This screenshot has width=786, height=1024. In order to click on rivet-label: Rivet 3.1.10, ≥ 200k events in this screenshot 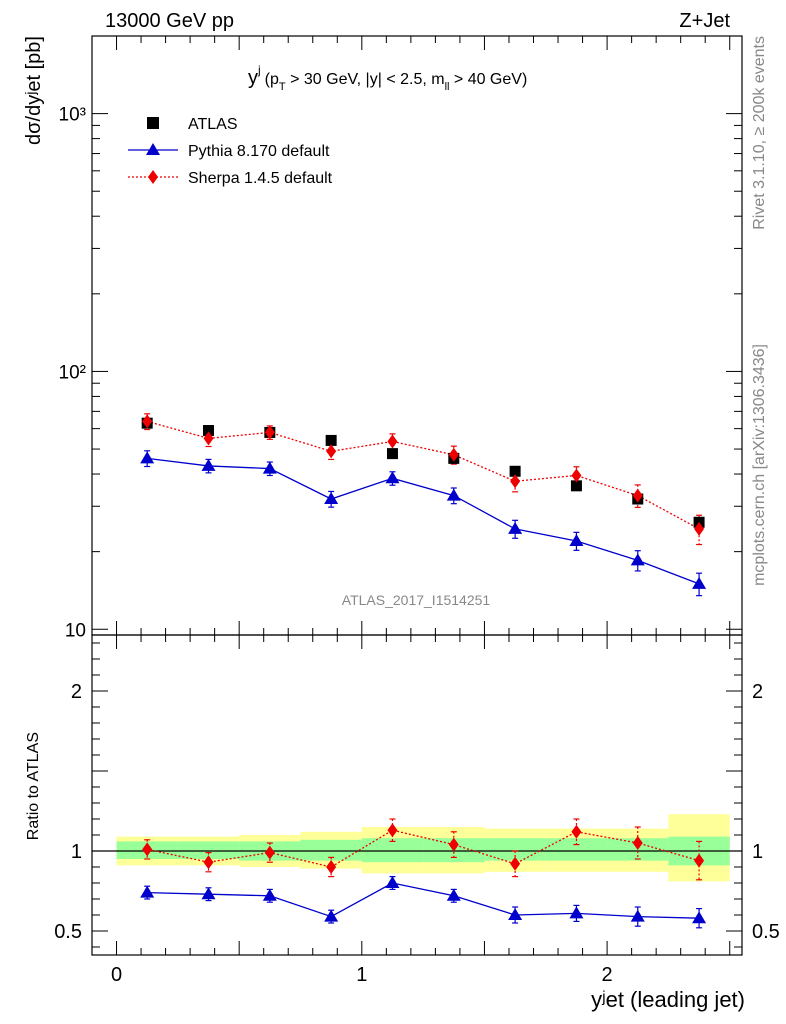, I will do `click(759, 133)`.